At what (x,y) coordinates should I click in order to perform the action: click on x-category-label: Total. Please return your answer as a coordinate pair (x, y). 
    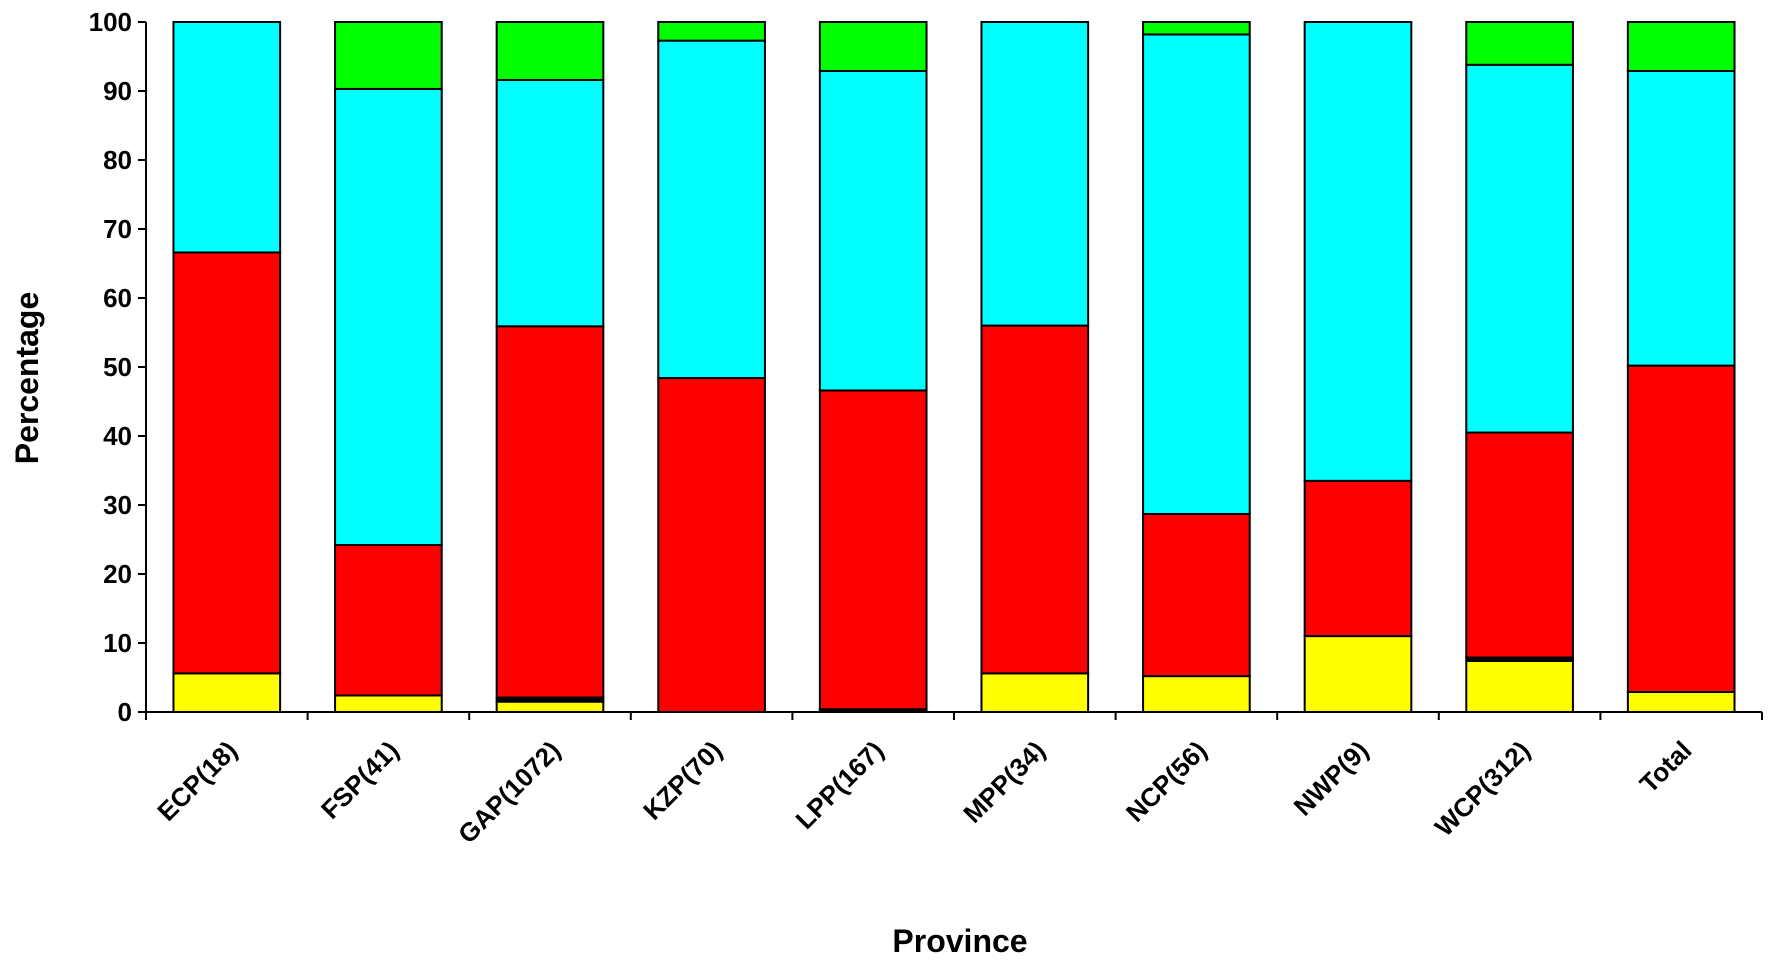
    Looking at the image, I should click on (1666, 767).